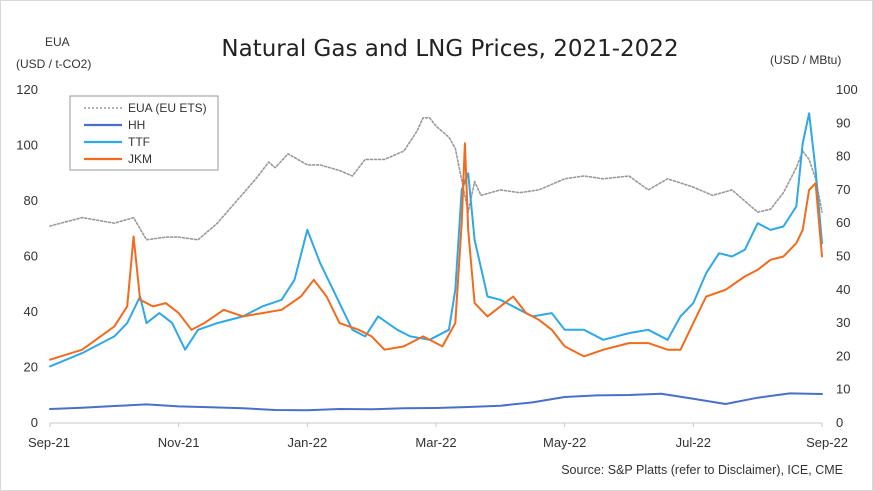  Describe the element at coordinates (31, 367) in the screenshot. I see `y-left-tick-label: 20` at that location.